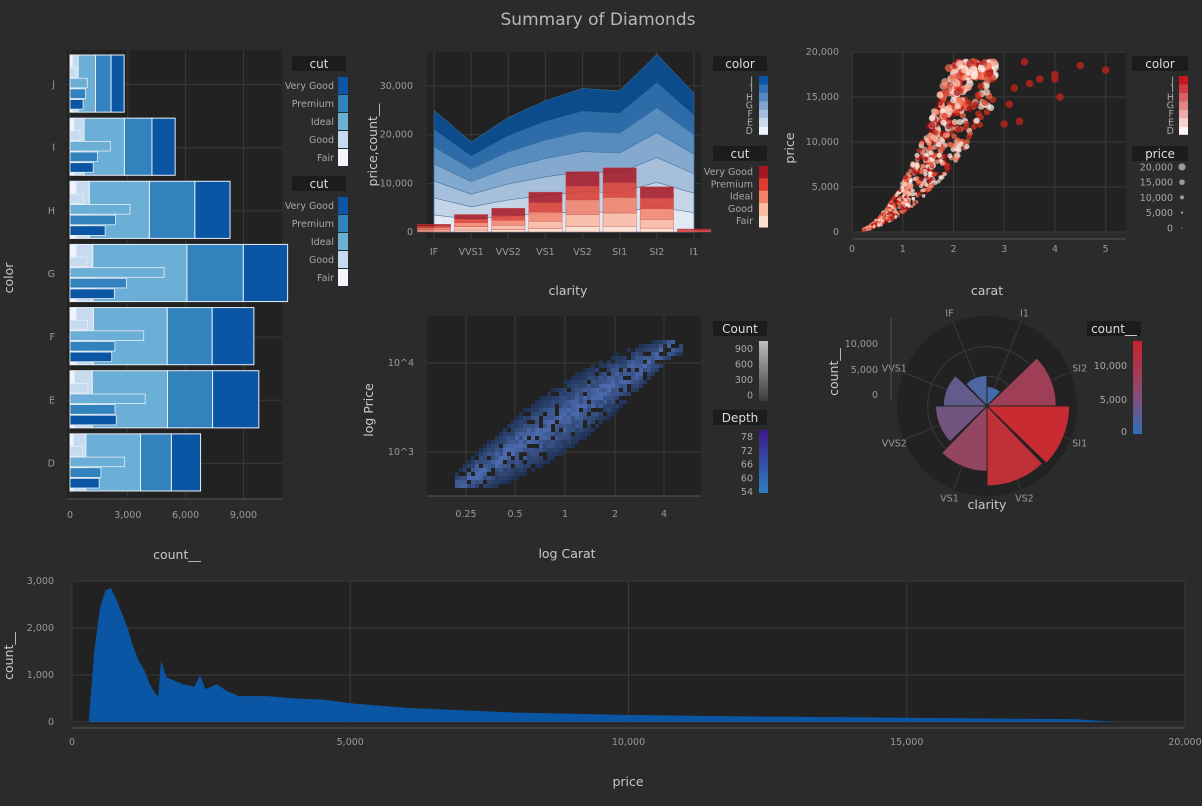 The image size is (1202, 806). I want to click on bar-legend-label: Fair, so click(325, 158).